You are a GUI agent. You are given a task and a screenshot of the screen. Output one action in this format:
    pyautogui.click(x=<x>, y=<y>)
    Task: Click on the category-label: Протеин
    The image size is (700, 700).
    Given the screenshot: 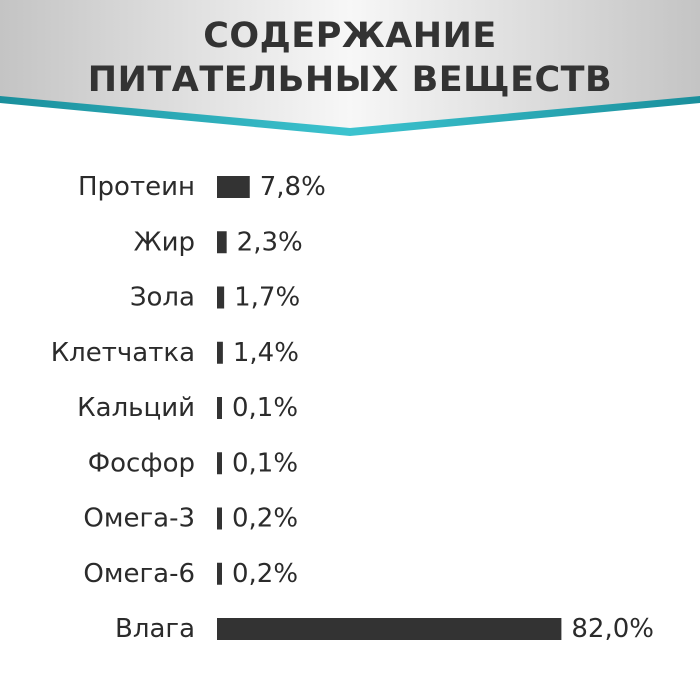 What is the action you would take?
    pyautogui.click(x=136, y=187)
    